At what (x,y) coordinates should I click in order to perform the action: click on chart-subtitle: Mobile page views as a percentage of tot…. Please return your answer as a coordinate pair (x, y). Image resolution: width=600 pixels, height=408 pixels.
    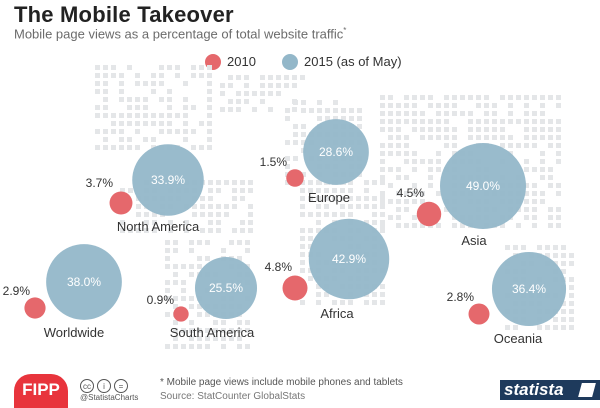
    Looking at the image, I should click on (180, 33).